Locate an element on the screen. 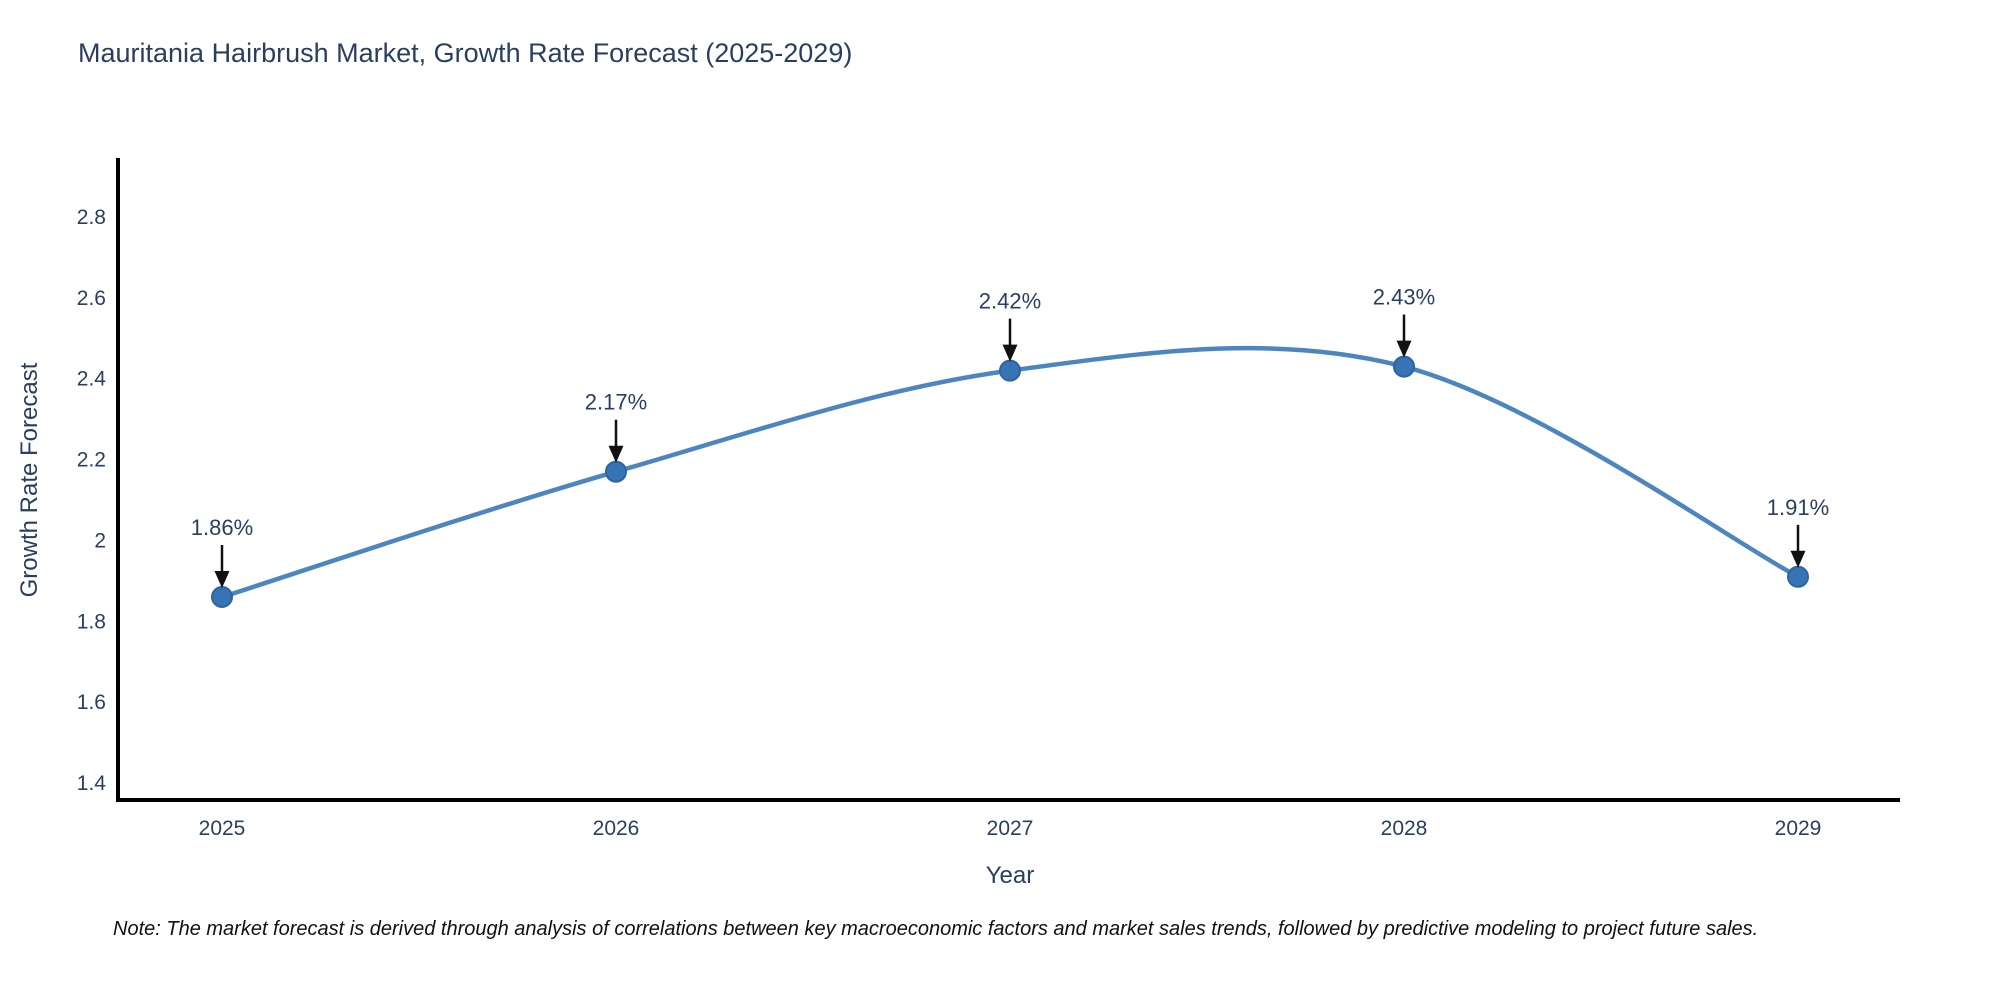 The width and height of the screenshot is (2000, 1000). x-tick-label: 2026 is located at coordinates (616, 828).